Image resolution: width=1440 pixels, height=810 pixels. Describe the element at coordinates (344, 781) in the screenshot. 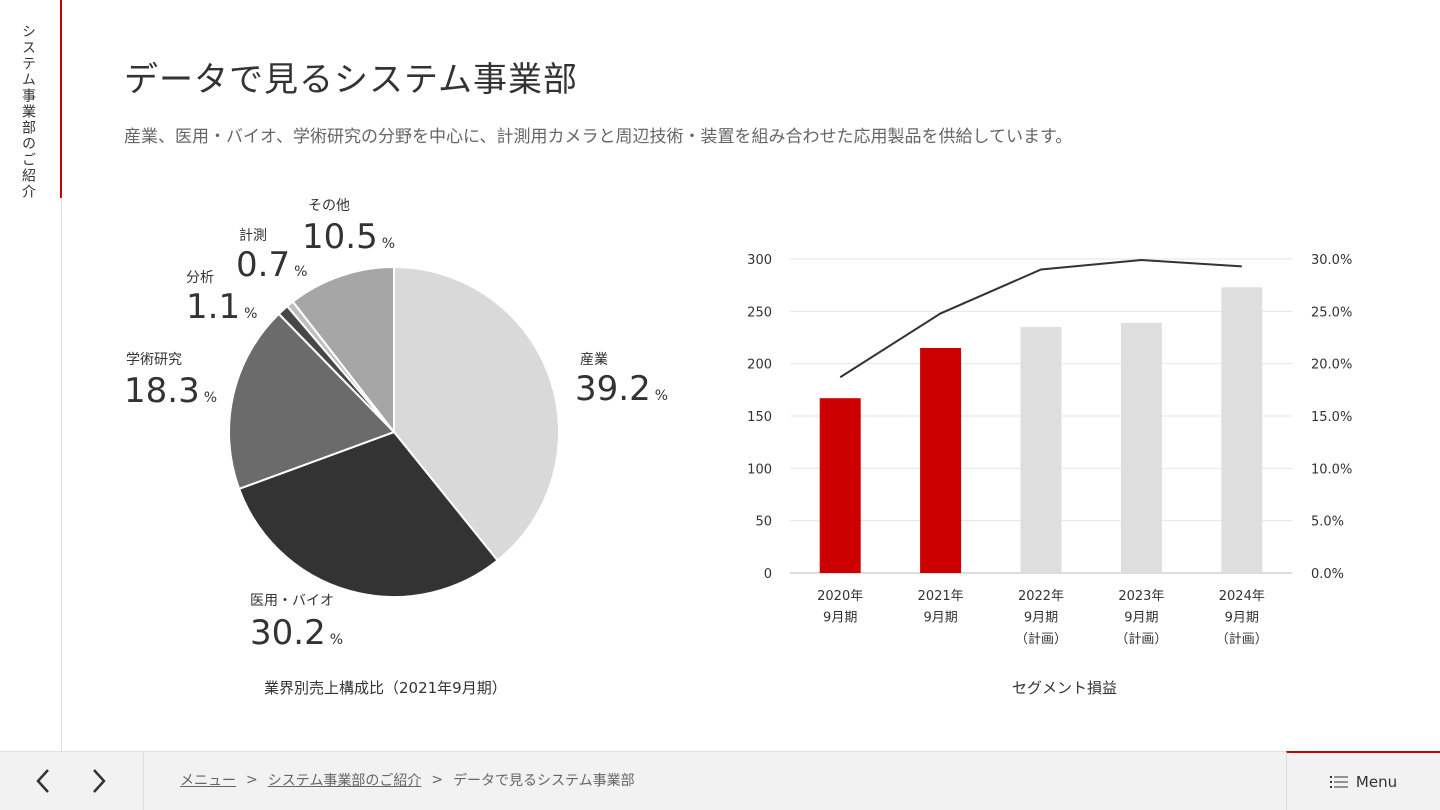

I see `breadcrumb-link-division: システム事業部のご紹介` at that location.